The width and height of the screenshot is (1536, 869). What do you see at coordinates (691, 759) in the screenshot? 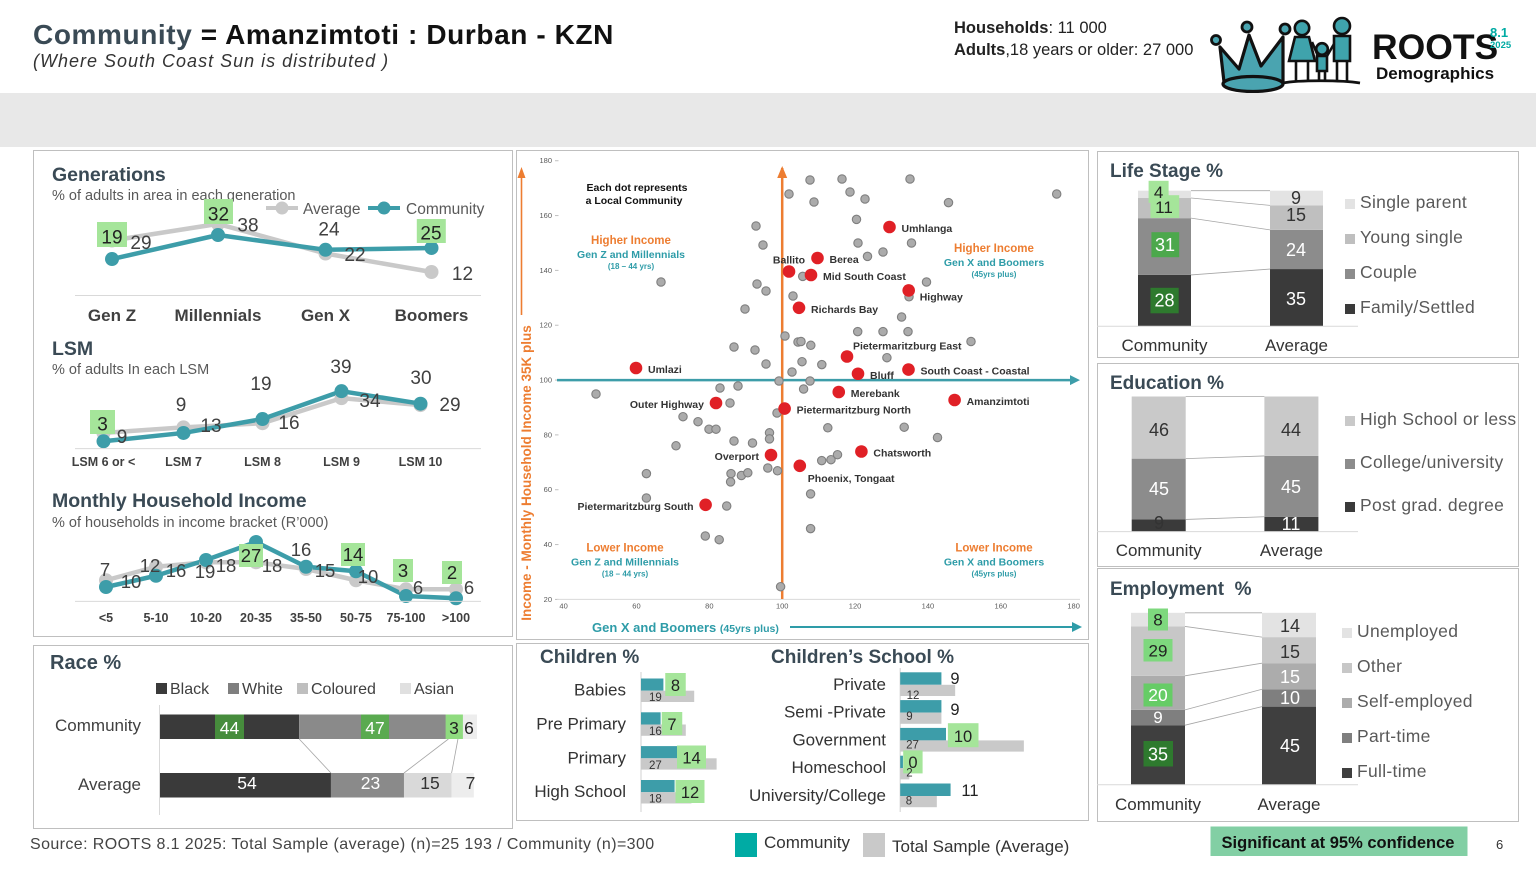
I see `svg-text: 14` at bounding box center [691, 759].